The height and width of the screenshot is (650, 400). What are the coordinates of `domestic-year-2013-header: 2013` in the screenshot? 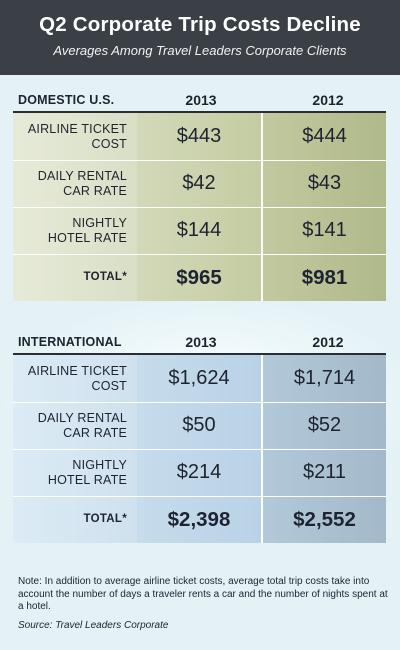 It's located at (201, 100).